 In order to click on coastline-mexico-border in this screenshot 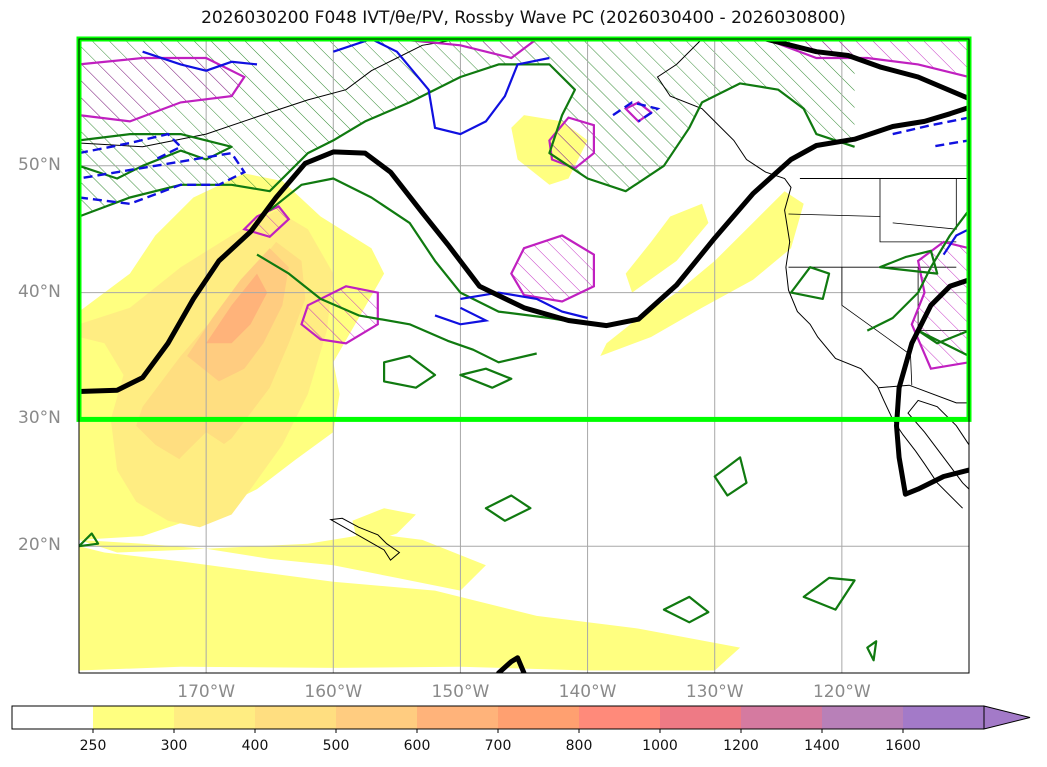, I will do `click(923, 394)`.